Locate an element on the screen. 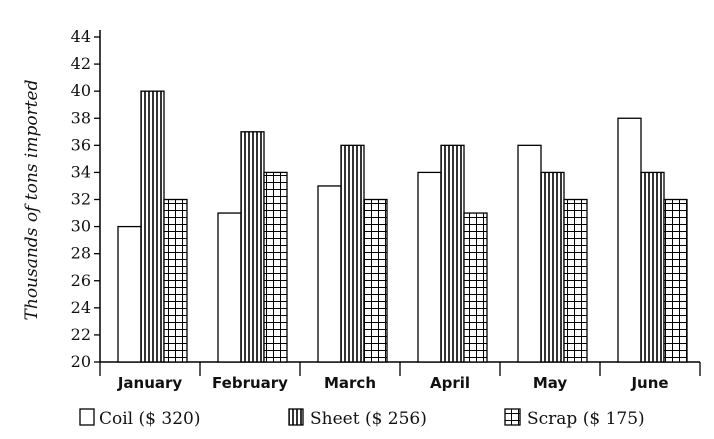 Image resolution: width=714 pixels, height=439 pixels. bar-sheet-january is located at coordinates (152, 226).